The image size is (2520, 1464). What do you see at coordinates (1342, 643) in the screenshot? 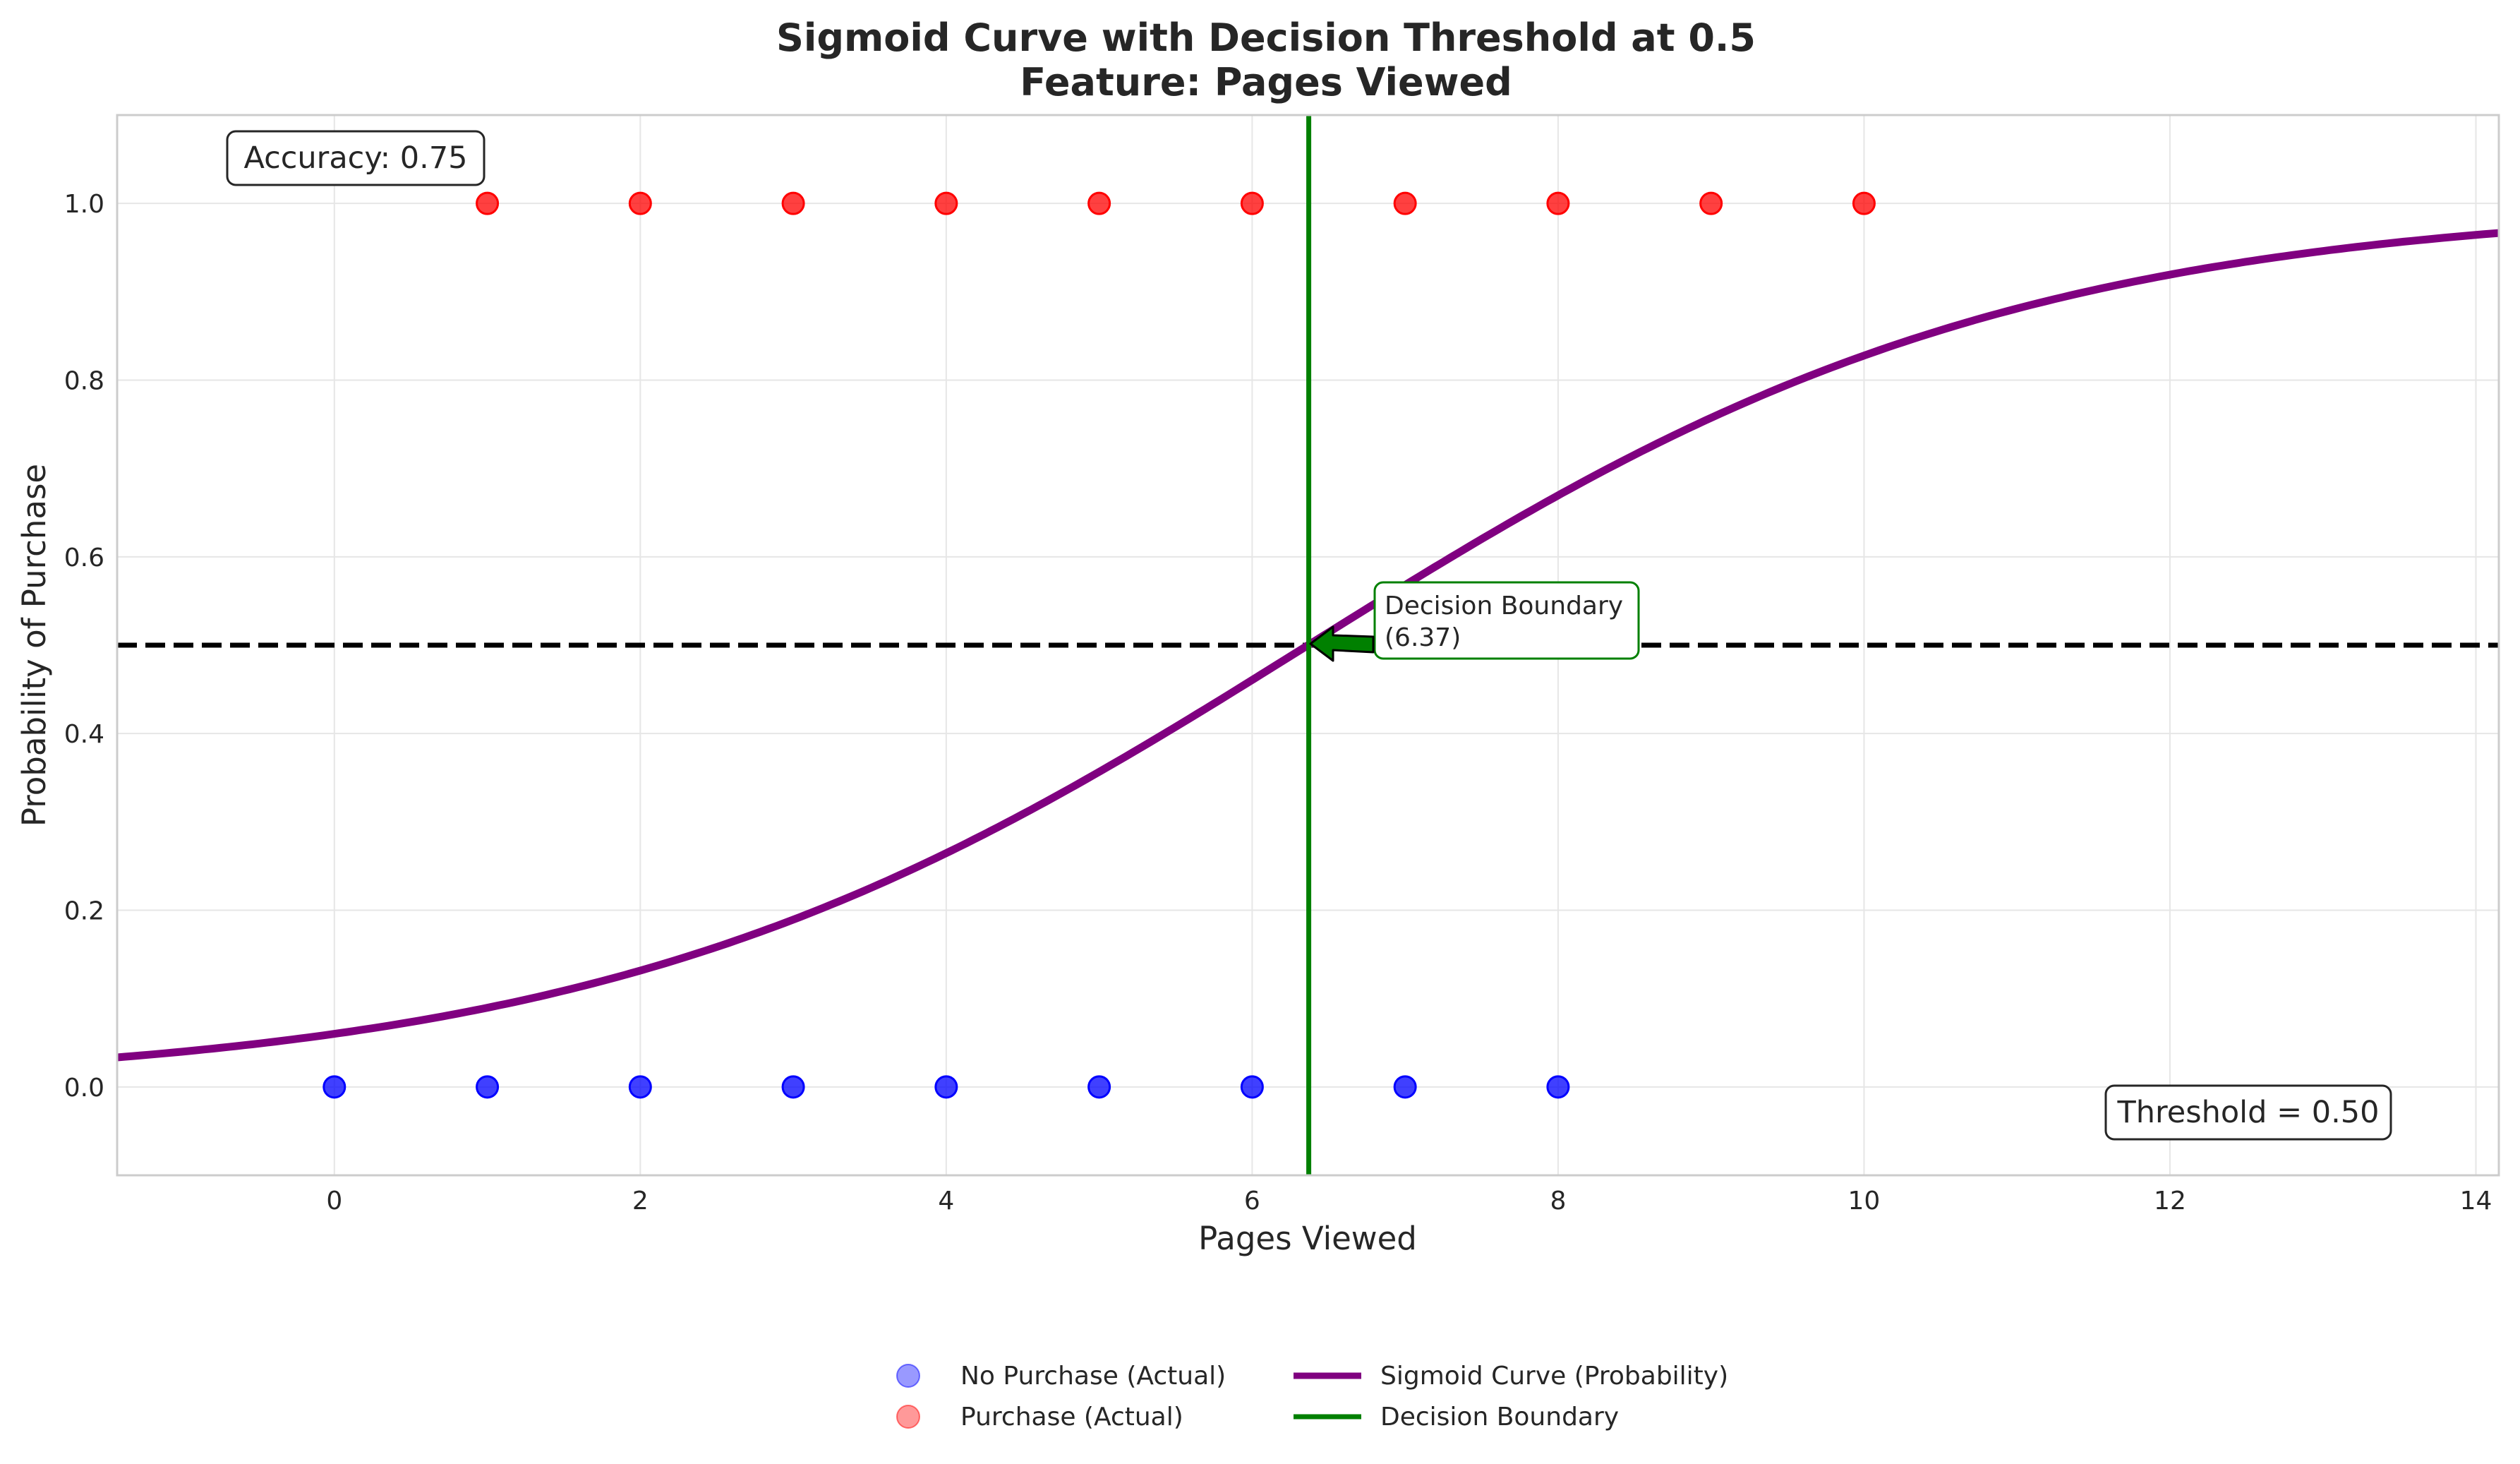
I see `boundary-annotation-arrow` at bounding box center [1342, 643].